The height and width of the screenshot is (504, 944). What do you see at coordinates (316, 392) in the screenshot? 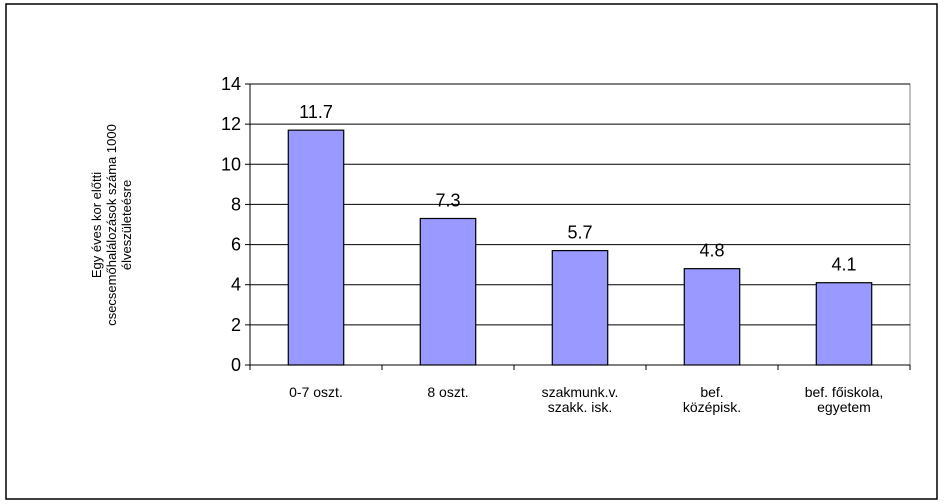
I see `x-tick-label: 0-7 oszt.` at bounding box center [316, 392].